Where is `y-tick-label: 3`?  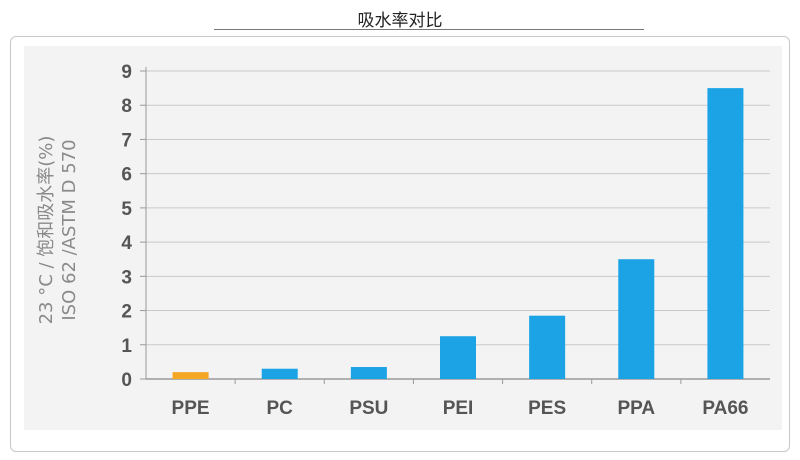 y-tick-label: 3 is located at coordinates (126, 277).